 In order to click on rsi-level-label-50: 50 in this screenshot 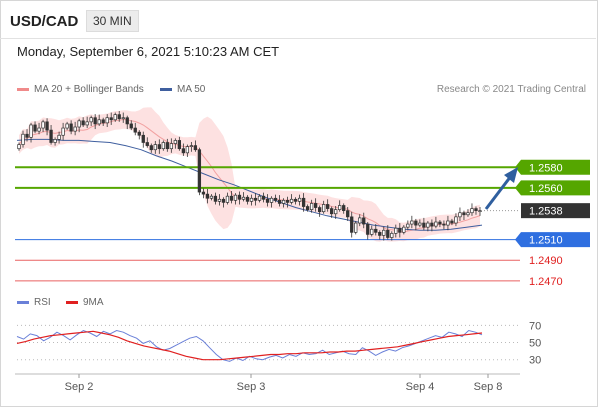, I will do `click(535, 344)`.